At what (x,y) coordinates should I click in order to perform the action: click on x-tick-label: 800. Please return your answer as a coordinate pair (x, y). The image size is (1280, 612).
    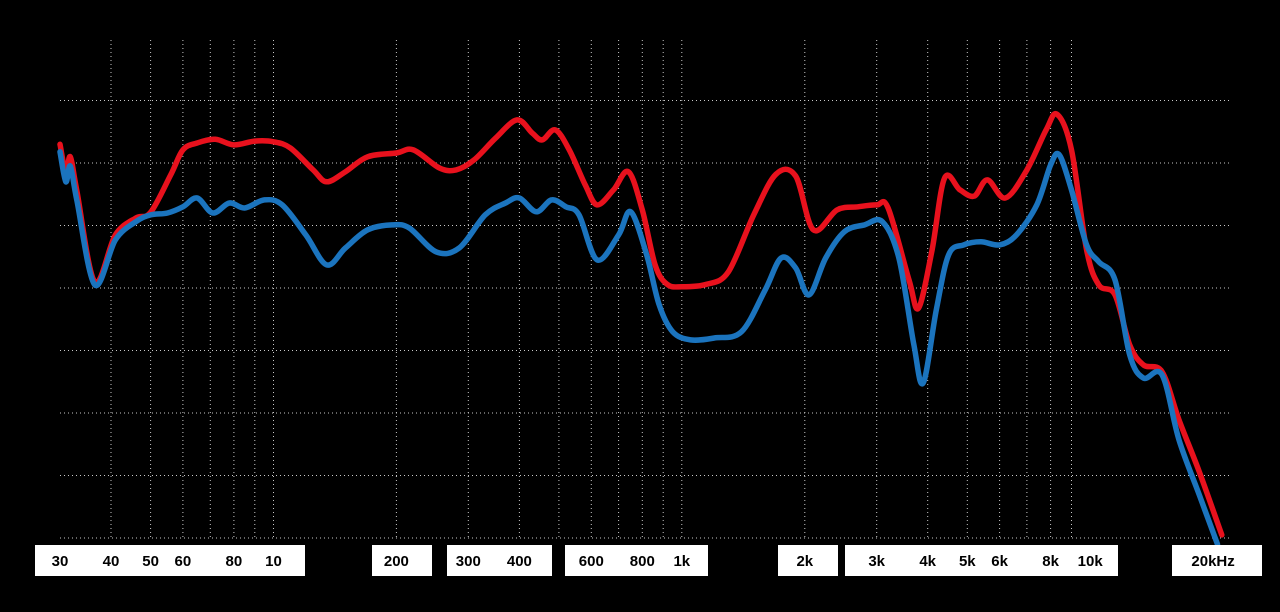
    Looking at the image, I should click on (642, 561).